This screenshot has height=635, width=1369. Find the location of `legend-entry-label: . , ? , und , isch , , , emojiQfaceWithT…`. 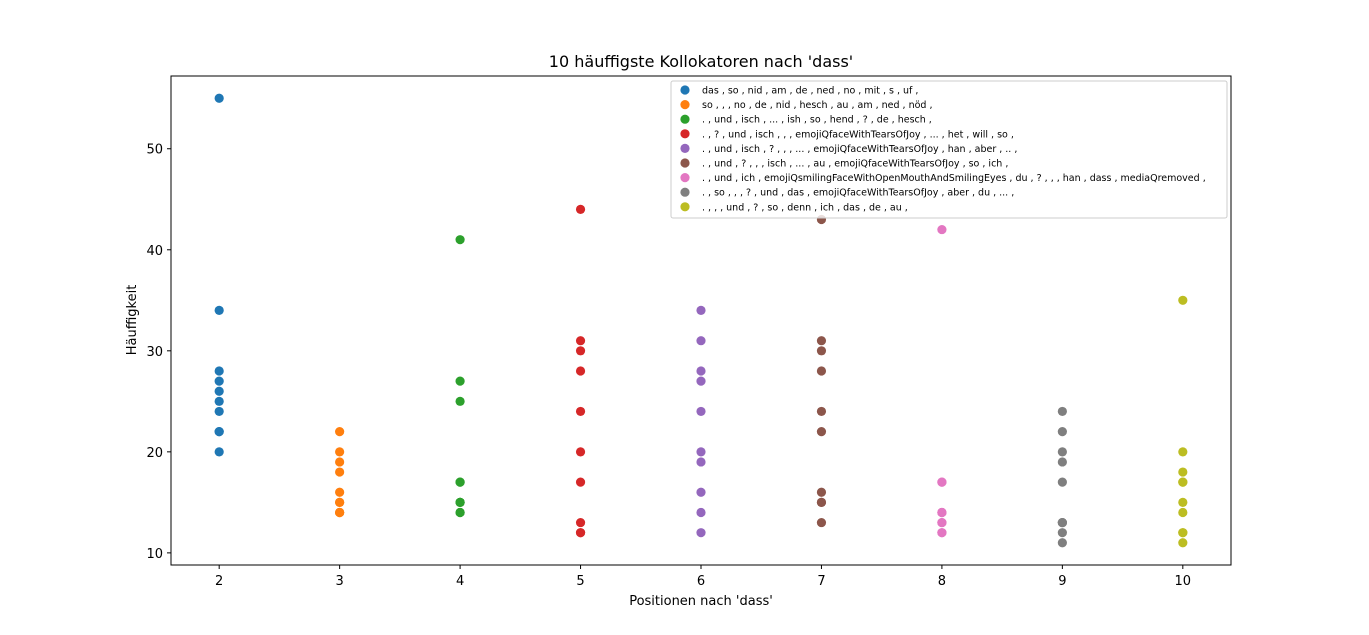

legend-entry-label: . , ? , und , isch , , , emojiQfaceWithT… is located at coordinates (858, 134).